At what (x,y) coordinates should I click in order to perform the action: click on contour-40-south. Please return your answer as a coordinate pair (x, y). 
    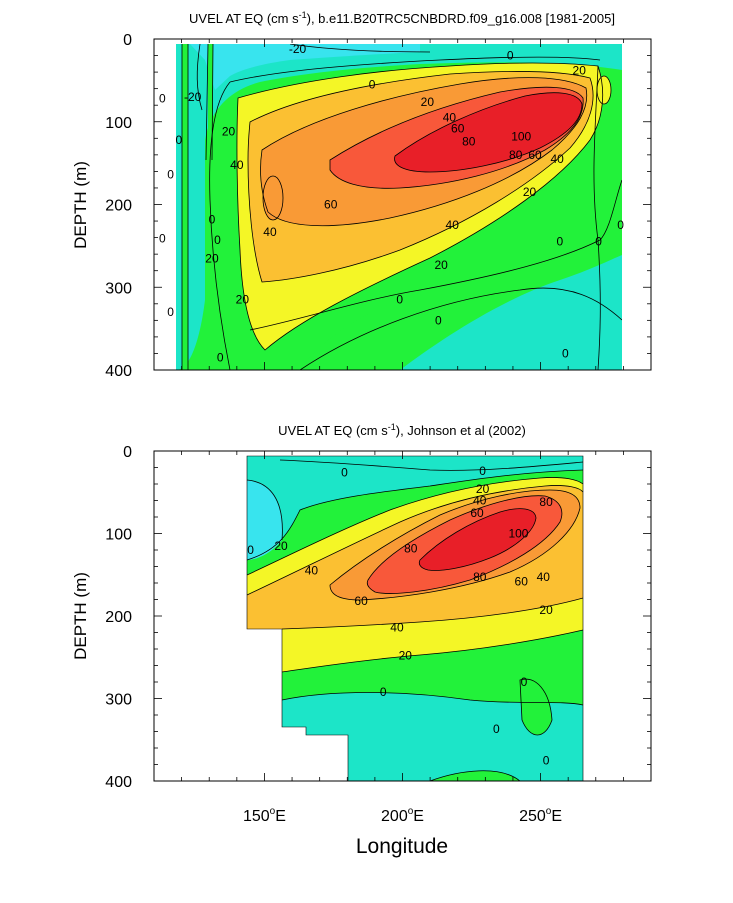
    Looking at the image, I should click on (432, 613).